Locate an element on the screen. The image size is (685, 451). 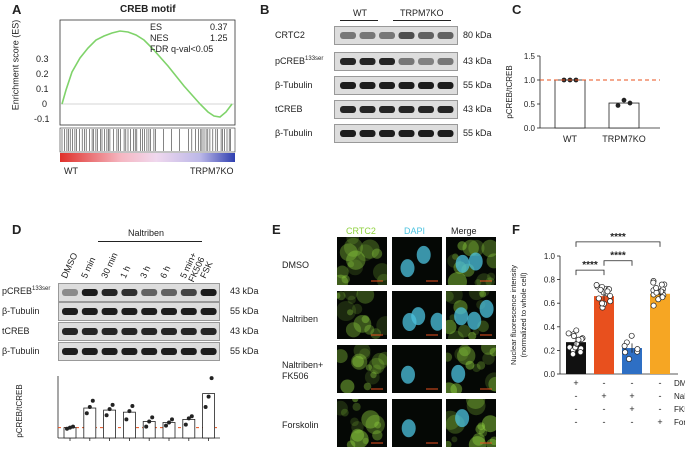
chart-c-point is located at coordinates (624, 100).